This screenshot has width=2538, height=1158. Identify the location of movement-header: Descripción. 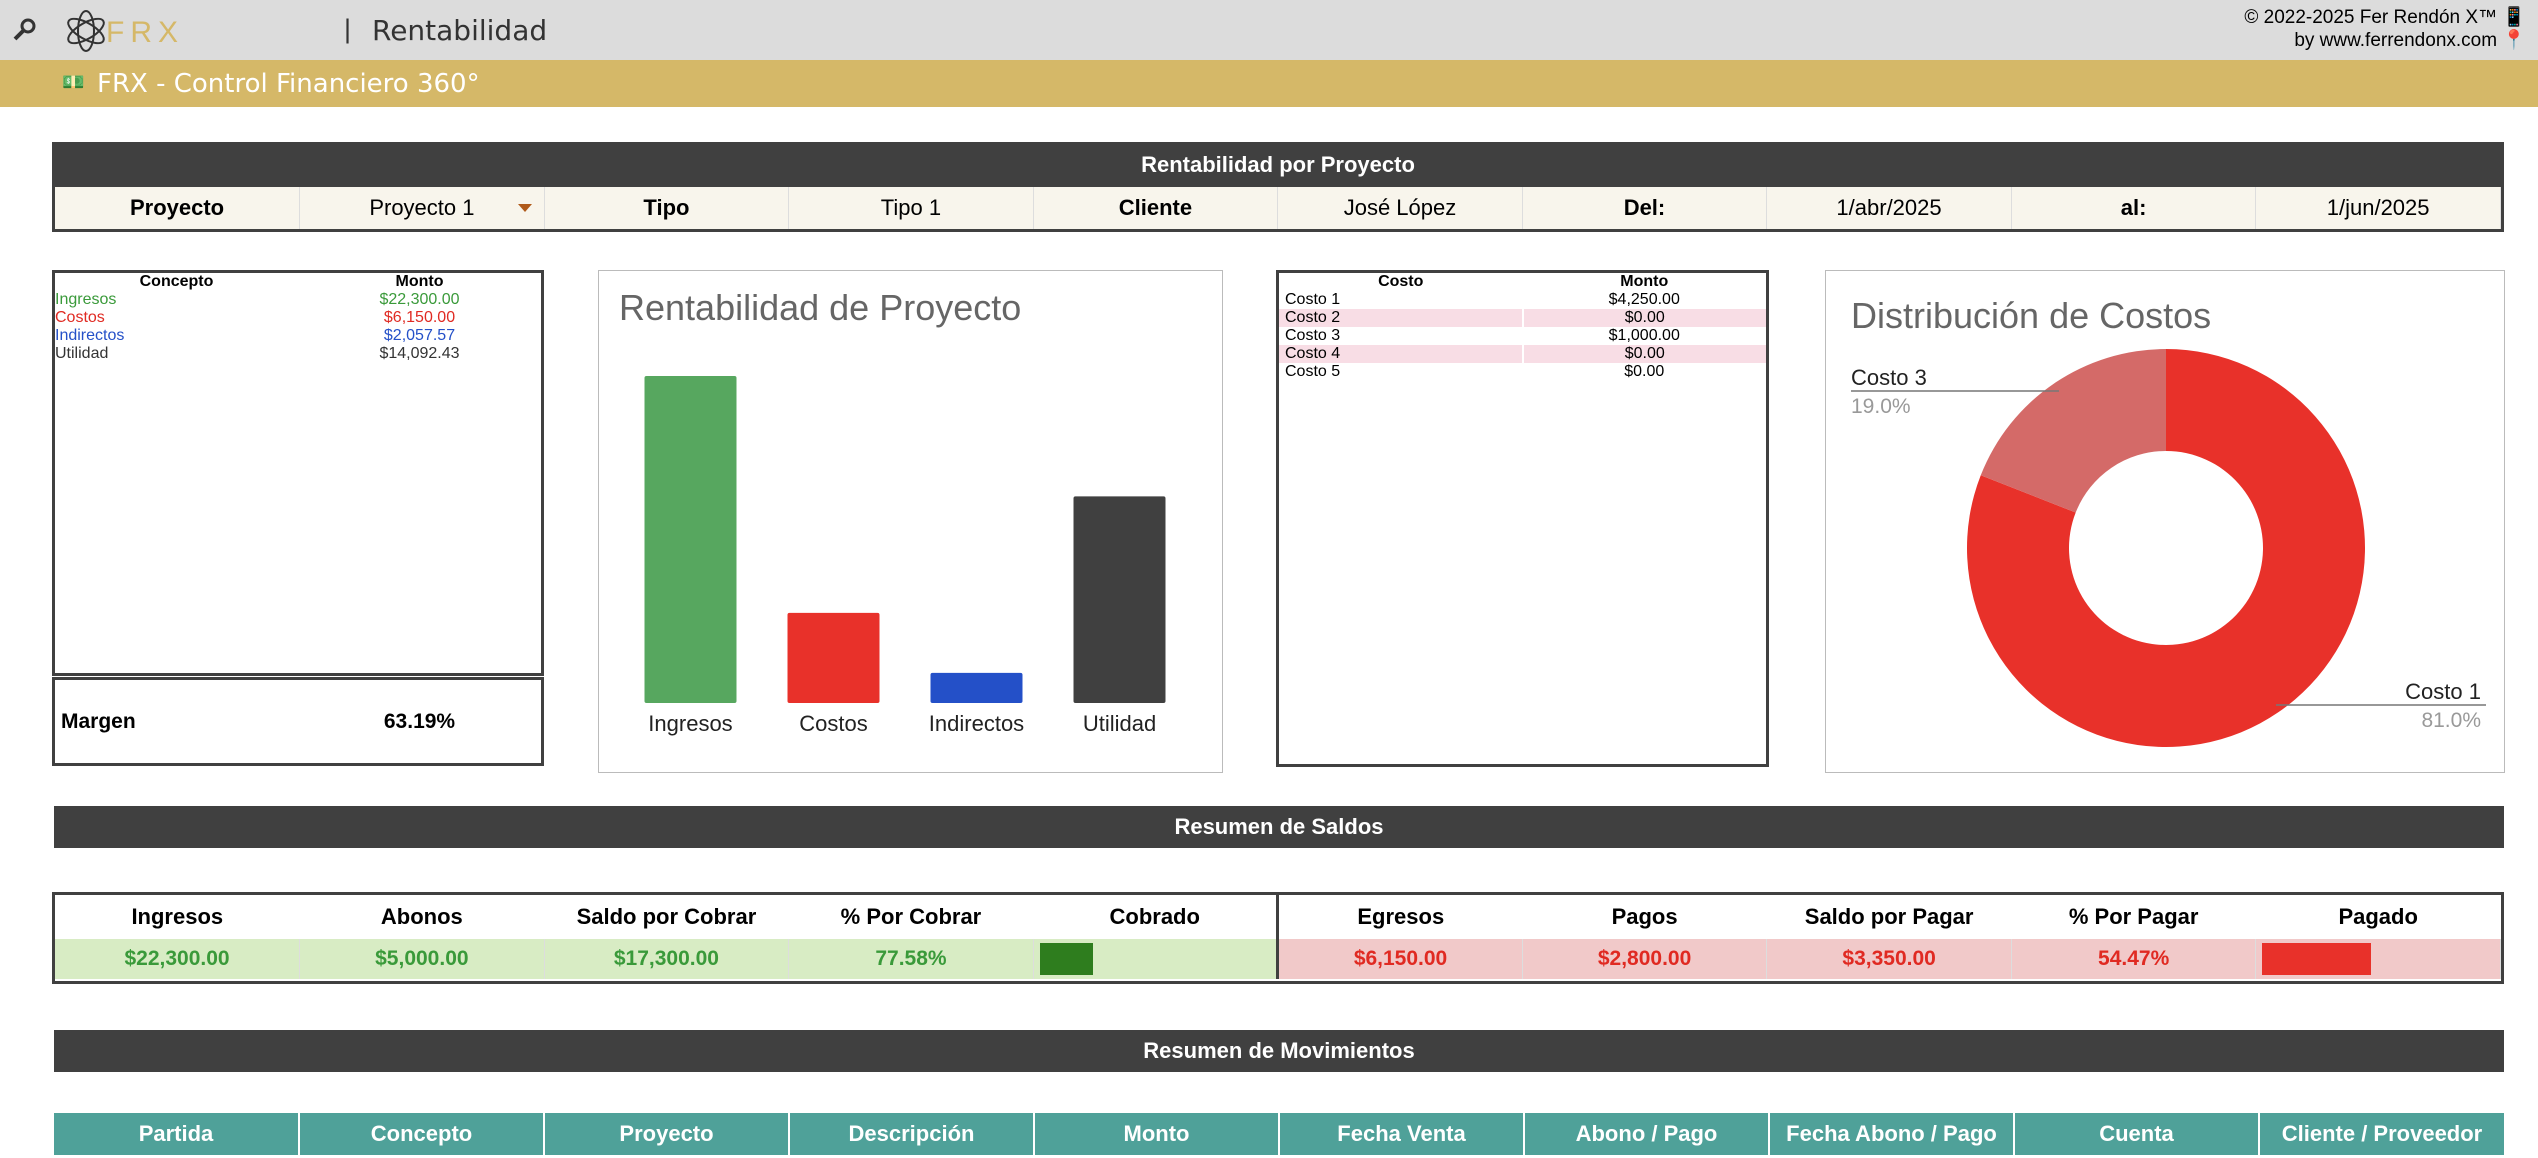
(912, 1134).